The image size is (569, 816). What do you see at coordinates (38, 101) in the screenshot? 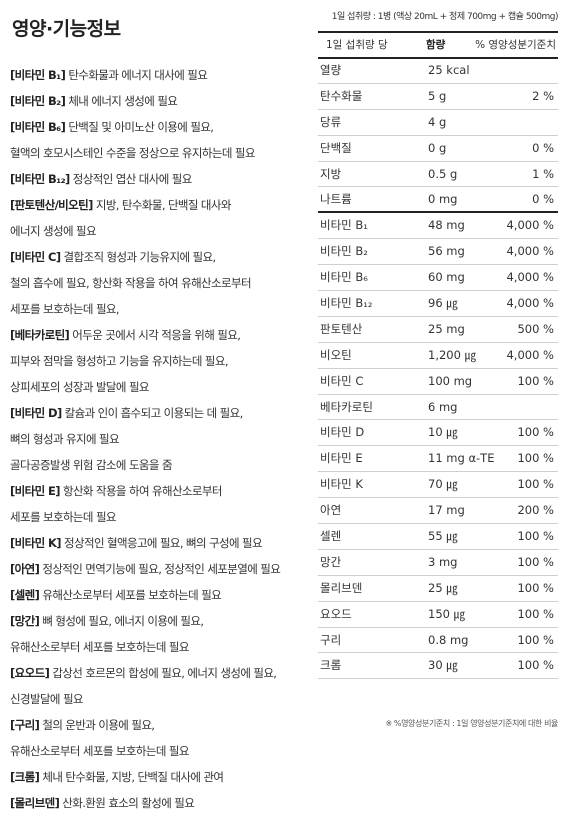
I see `function-tag: [비타민 B₂]` at bounding box center [38, 101].